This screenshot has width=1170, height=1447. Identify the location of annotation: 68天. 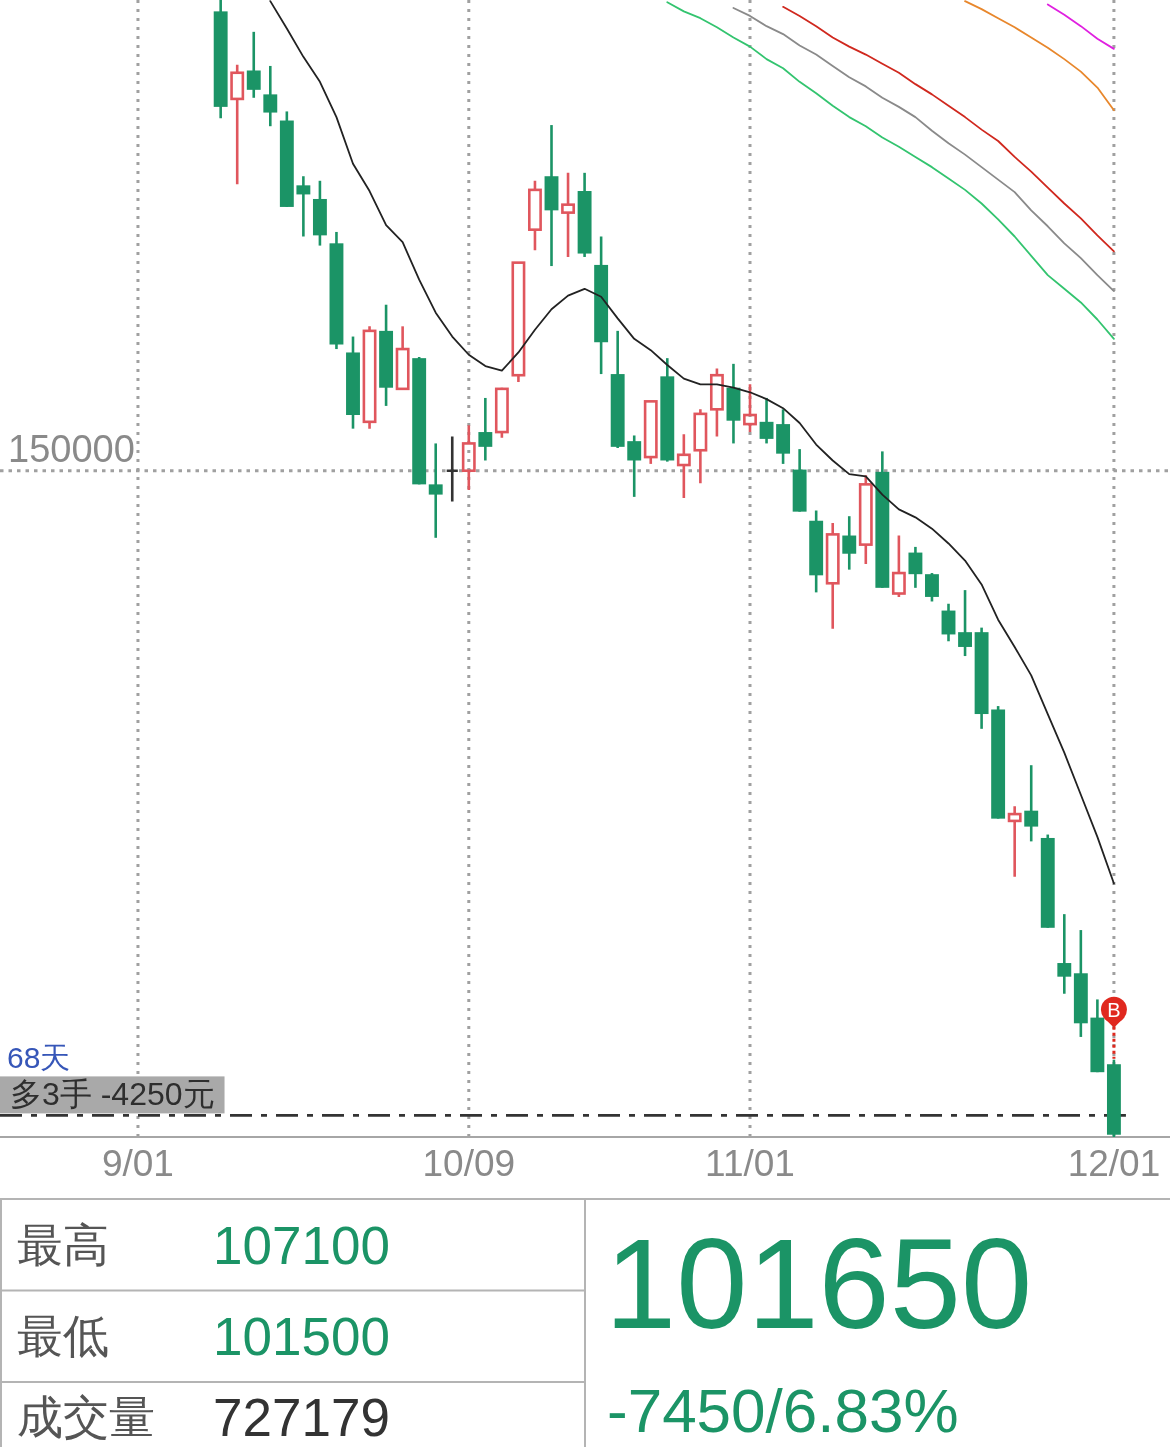
(39, 1058).